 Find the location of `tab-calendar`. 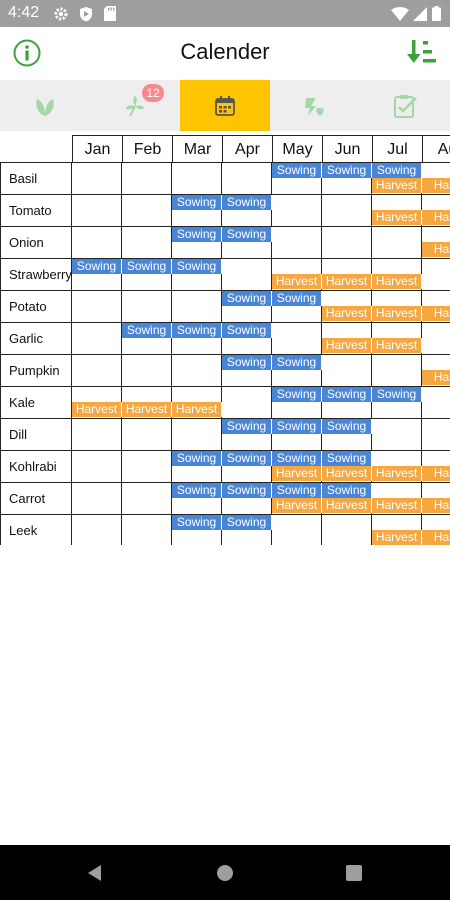

tab-calendar is located at coordinates (225, 105).